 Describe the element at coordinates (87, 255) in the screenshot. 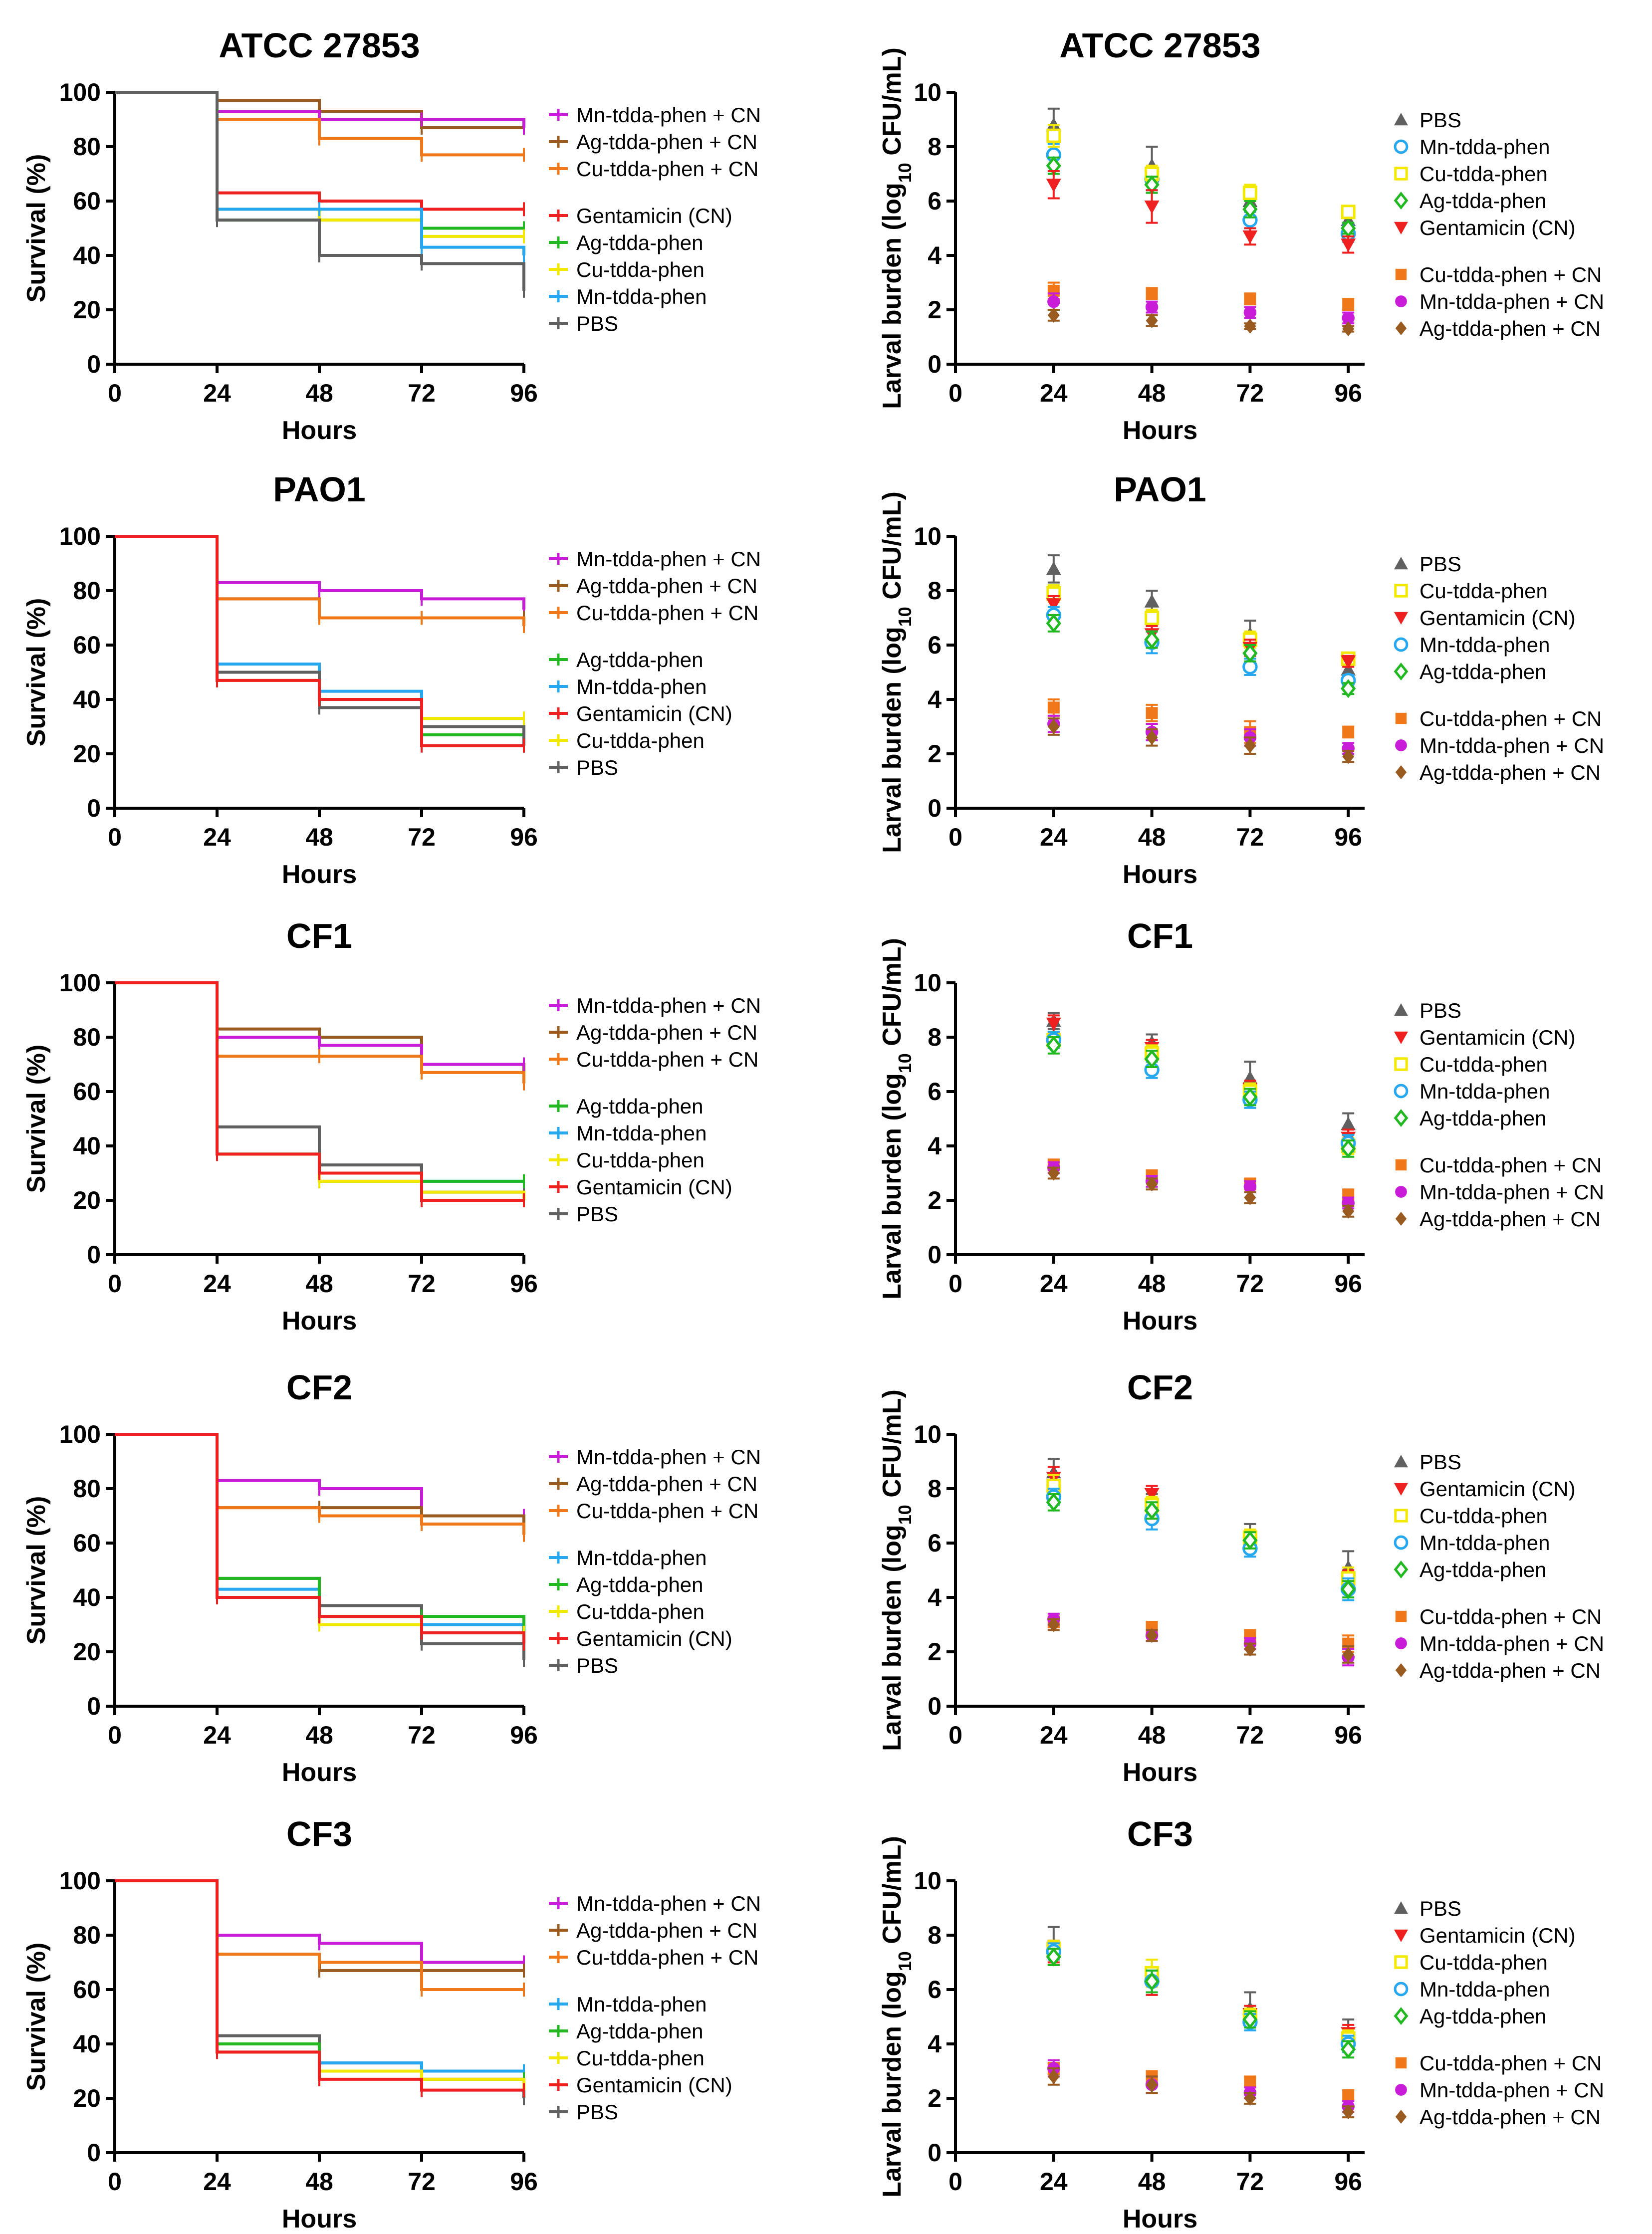

I see `y-tick-label: 40` at that location.